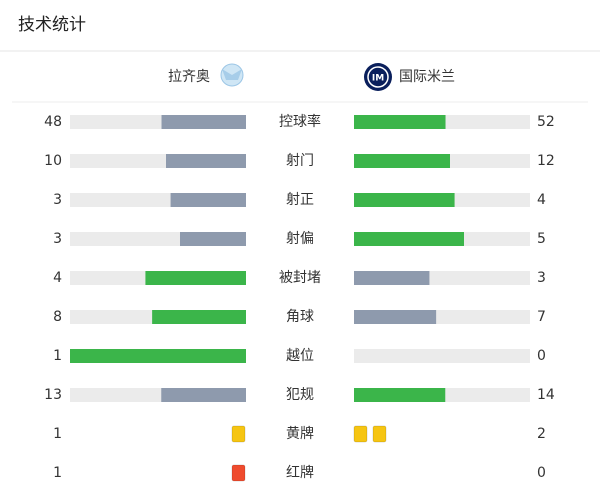 Image resolution: width=600 pixels, height=496 pixels. What do you see at coordinates (541, 239) in the screenshot?
I see `away-value: 5` at bounding box center [541, 239].